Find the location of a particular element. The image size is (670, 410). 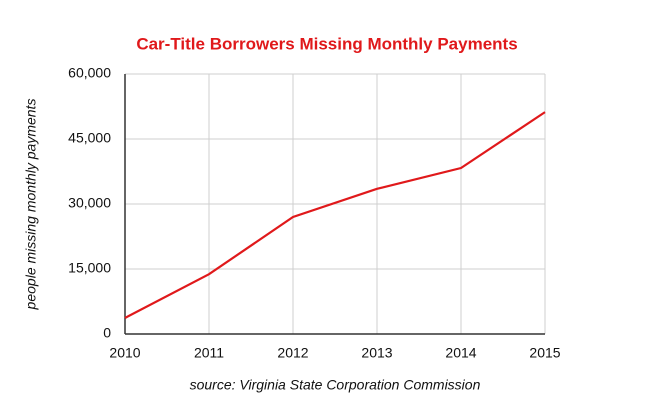

x-tick-label: 2015 is located at coordinates (544, 353).